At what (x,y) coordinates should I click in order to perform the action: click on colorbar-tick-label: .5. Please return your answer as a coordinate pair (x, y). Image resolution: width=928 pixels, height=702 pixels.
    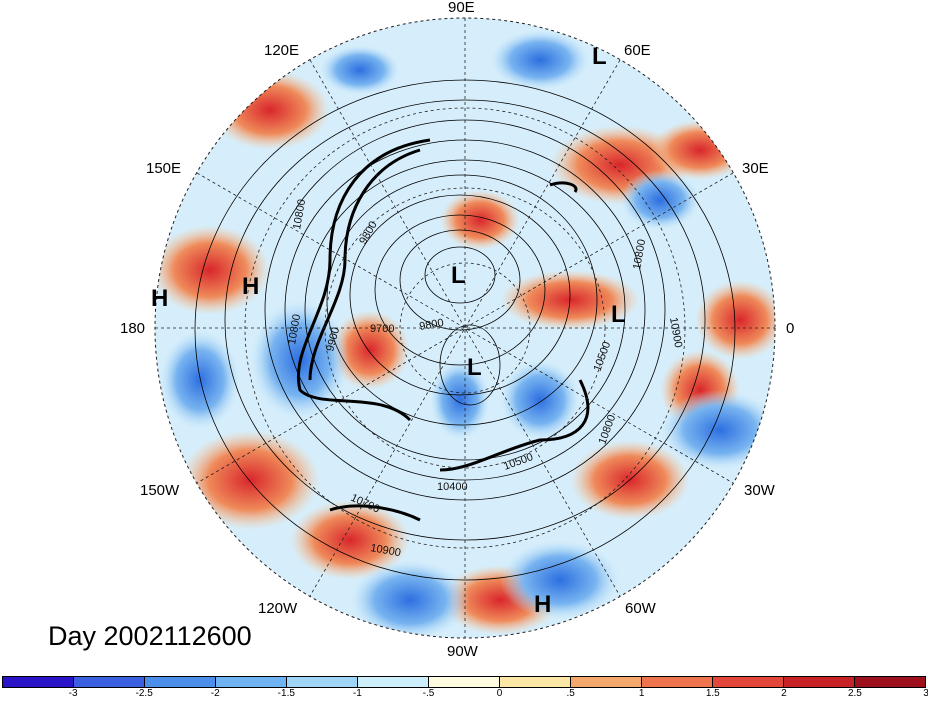
    Looking at the image, I should click on (570, 693).